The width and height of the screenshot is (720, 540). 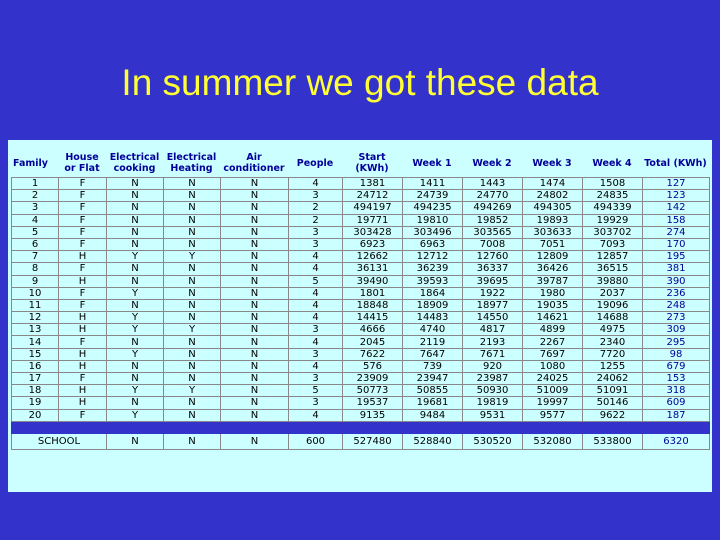 What do you see at coordinates (372, 163) in the screenshot?
I see `header-line: Start (KWh)` at bounding box center [372, 163].